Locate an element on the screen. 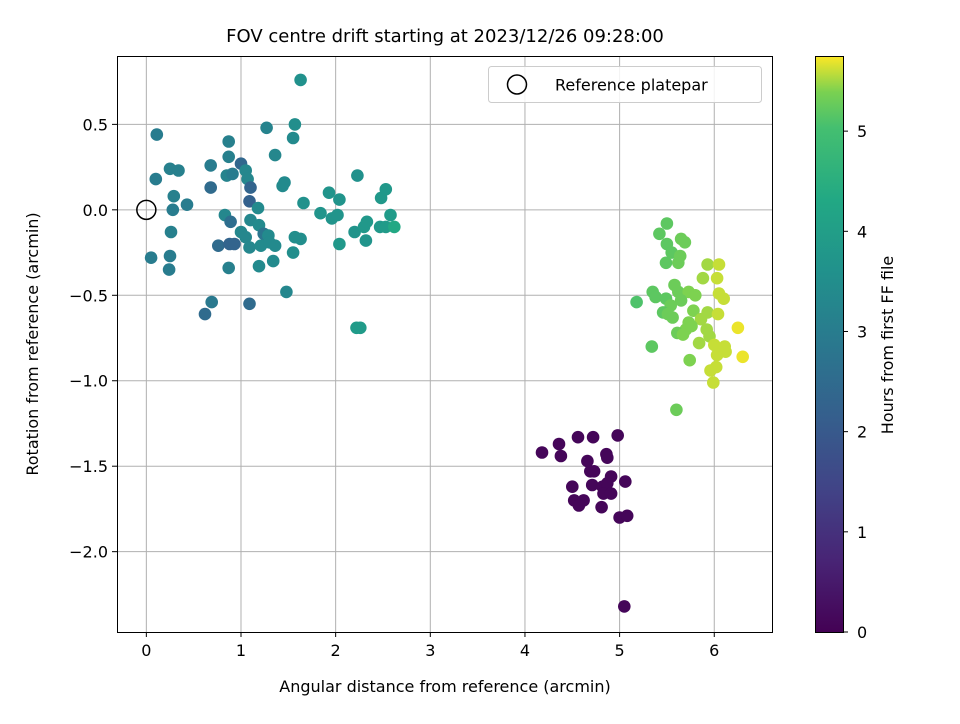 The image size is (960, 724). x-tick-label: 2 is located at coordinates (336, 650).